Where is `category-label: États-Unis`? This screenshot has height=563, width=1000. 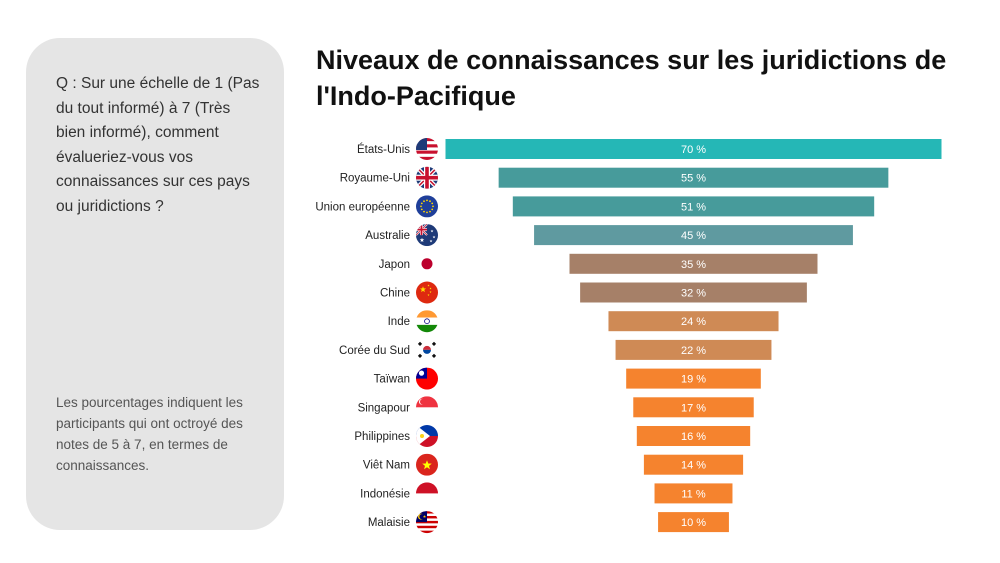 category-label: États-Unis is located at coordinates (383, 149).